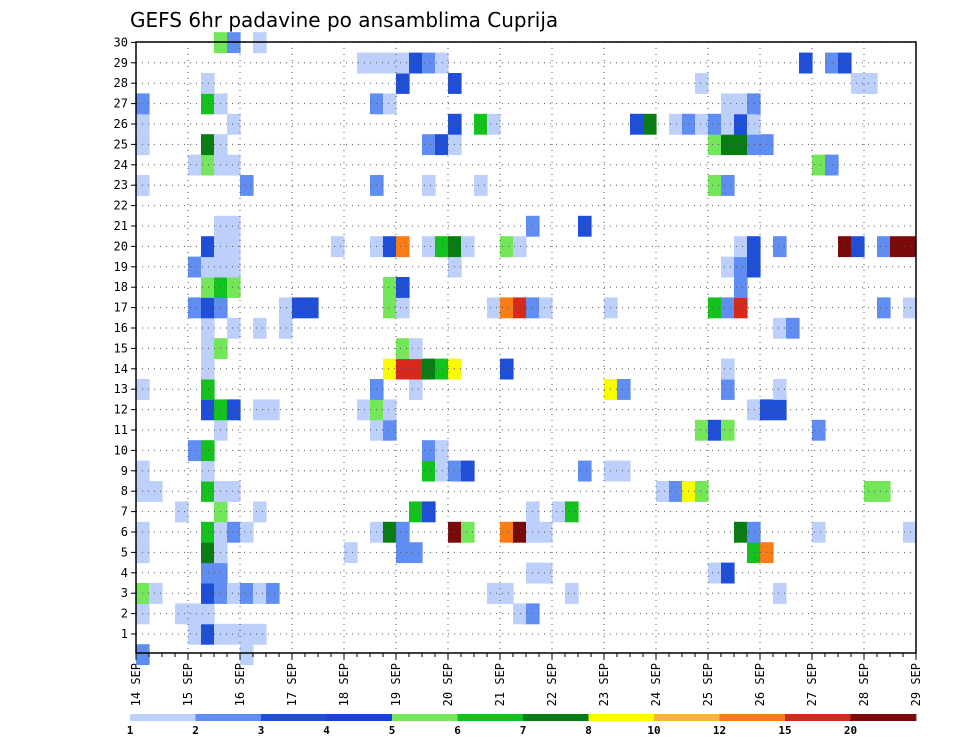  What do you see at coordinates (448, 684) in the screenshot?
I see `x-tick-label: 20 SEP` at bounding box center [448, 684].